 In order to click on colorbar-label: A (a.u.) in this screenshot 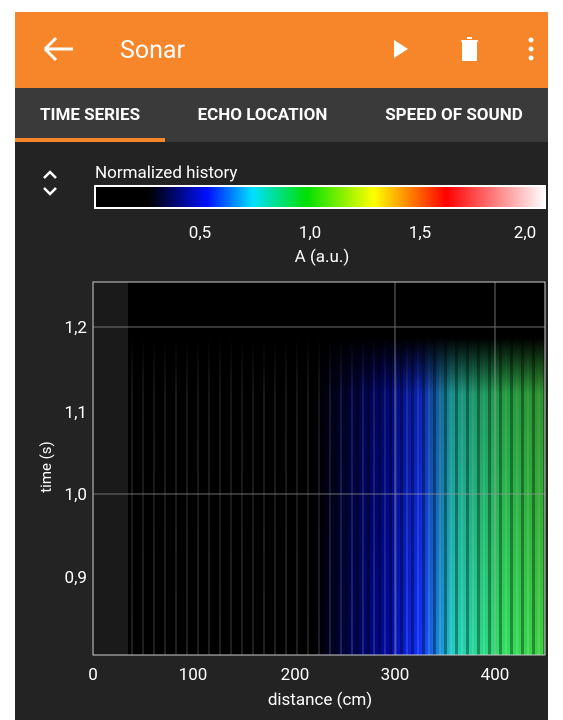, I will do `click(322, 257)`.